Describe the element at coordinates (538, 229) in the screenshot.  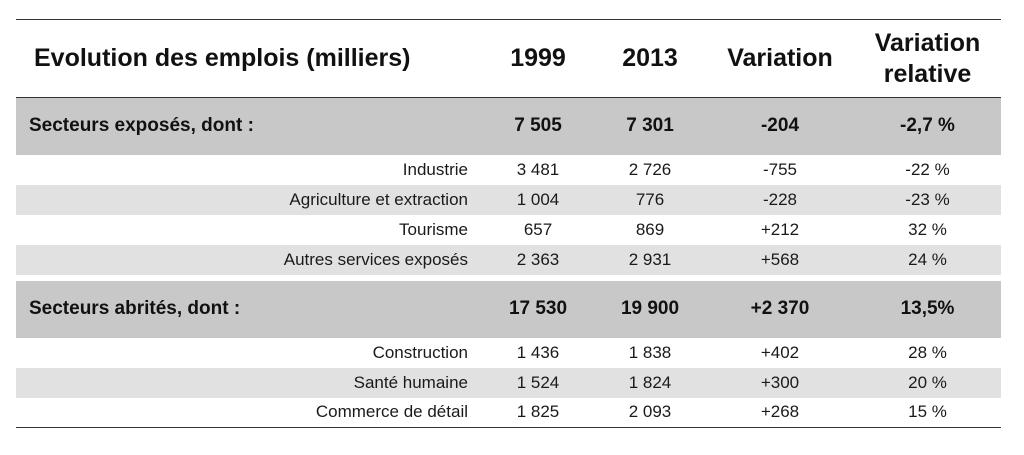
I see `cell-1999: 657` at that location.